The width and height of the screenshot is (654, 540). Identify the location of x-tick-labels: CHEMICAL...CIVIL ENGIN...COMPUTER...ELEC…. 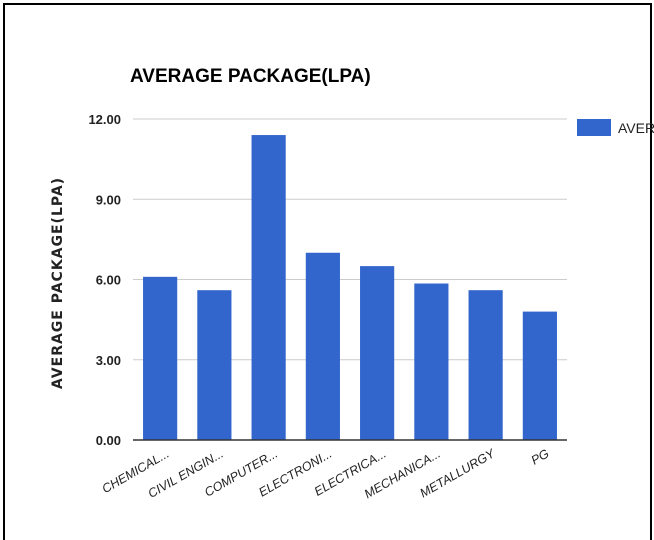
(326, 474).